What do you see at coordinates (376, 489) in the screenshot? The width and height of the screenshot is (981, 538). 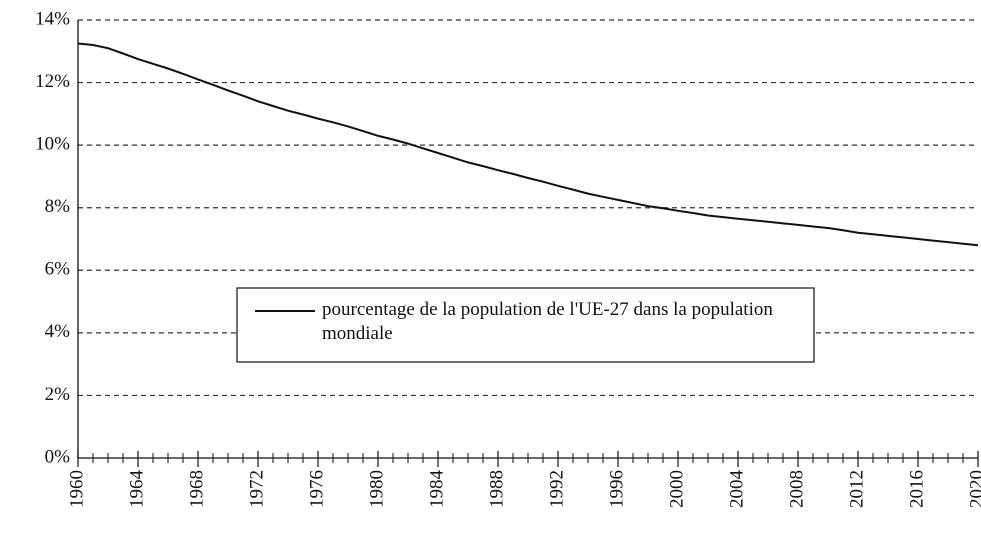 I see `x-tick-label: 1980` at bounding box center [376, 489].